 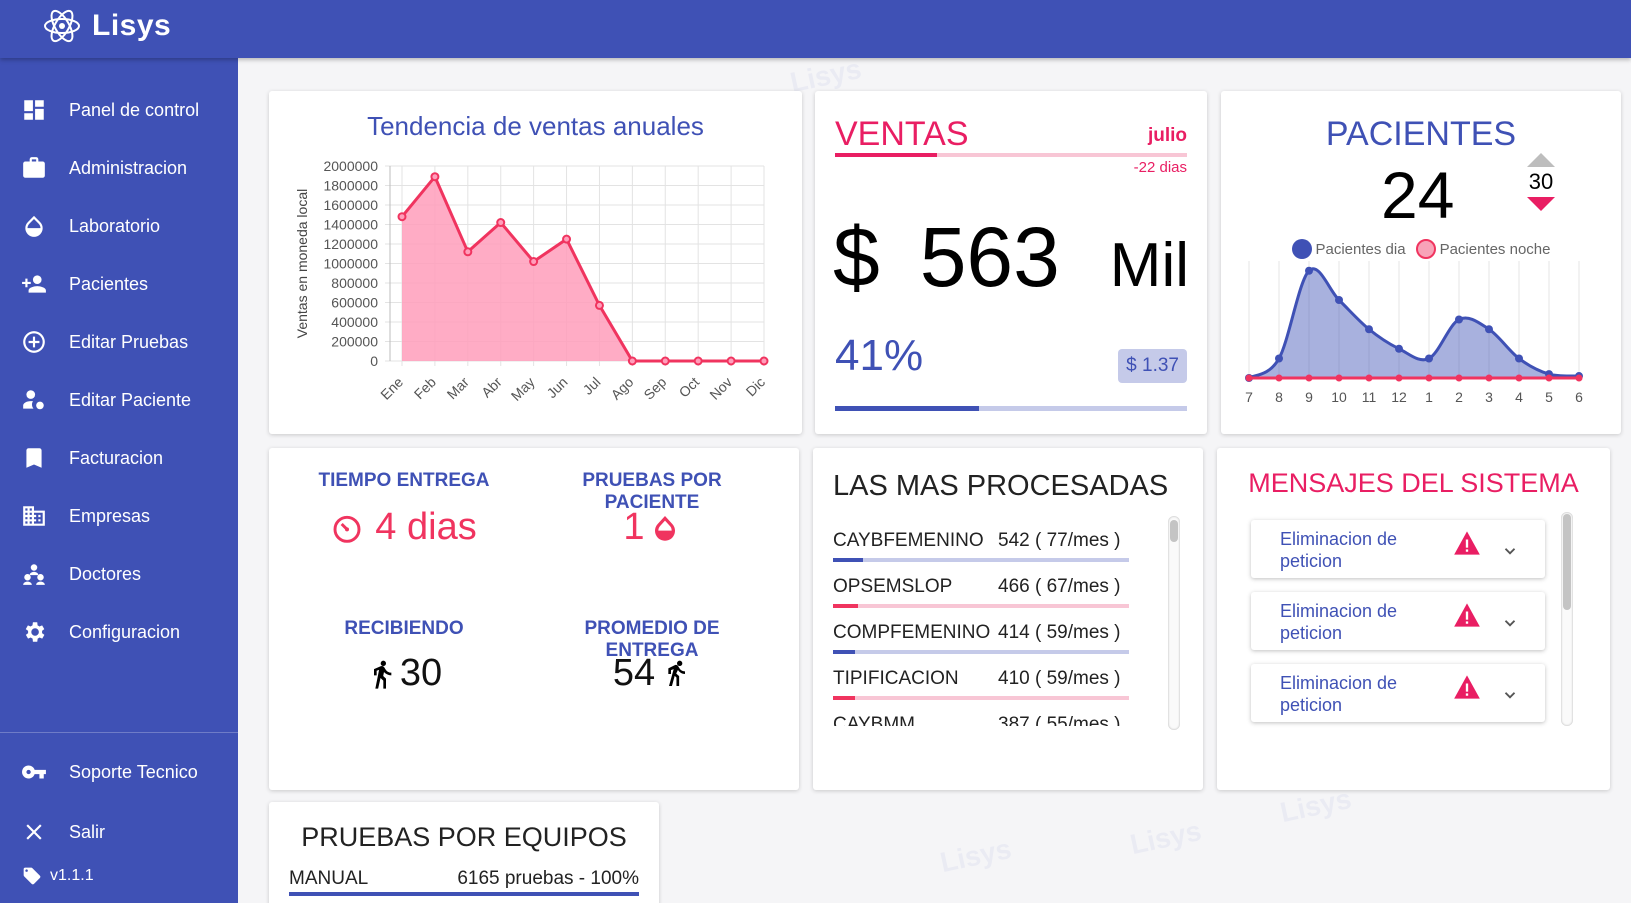 I want to click on tag-icon, so click(x=32, y=876).